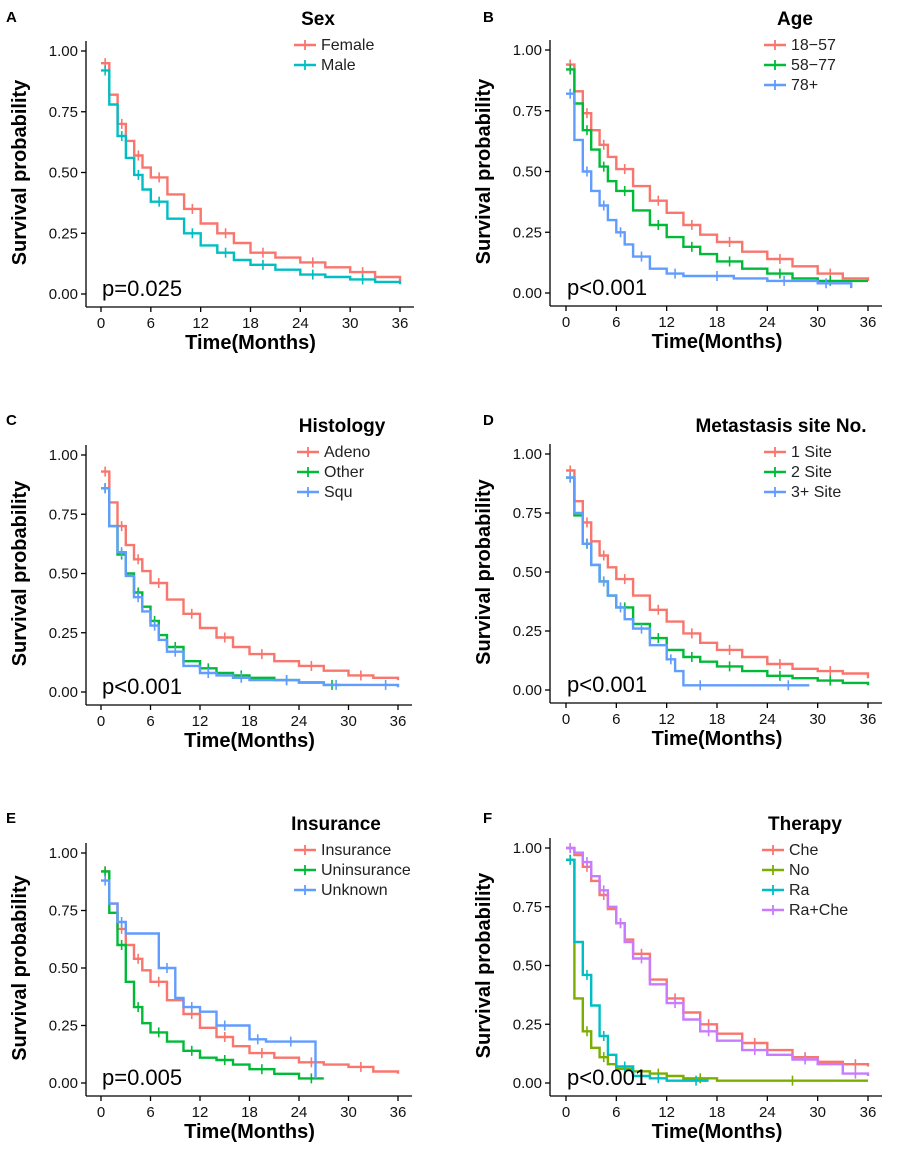 This screenshot has width=909, height=1152. I want to click on survival-curve-1 Site, so click(718, 574).